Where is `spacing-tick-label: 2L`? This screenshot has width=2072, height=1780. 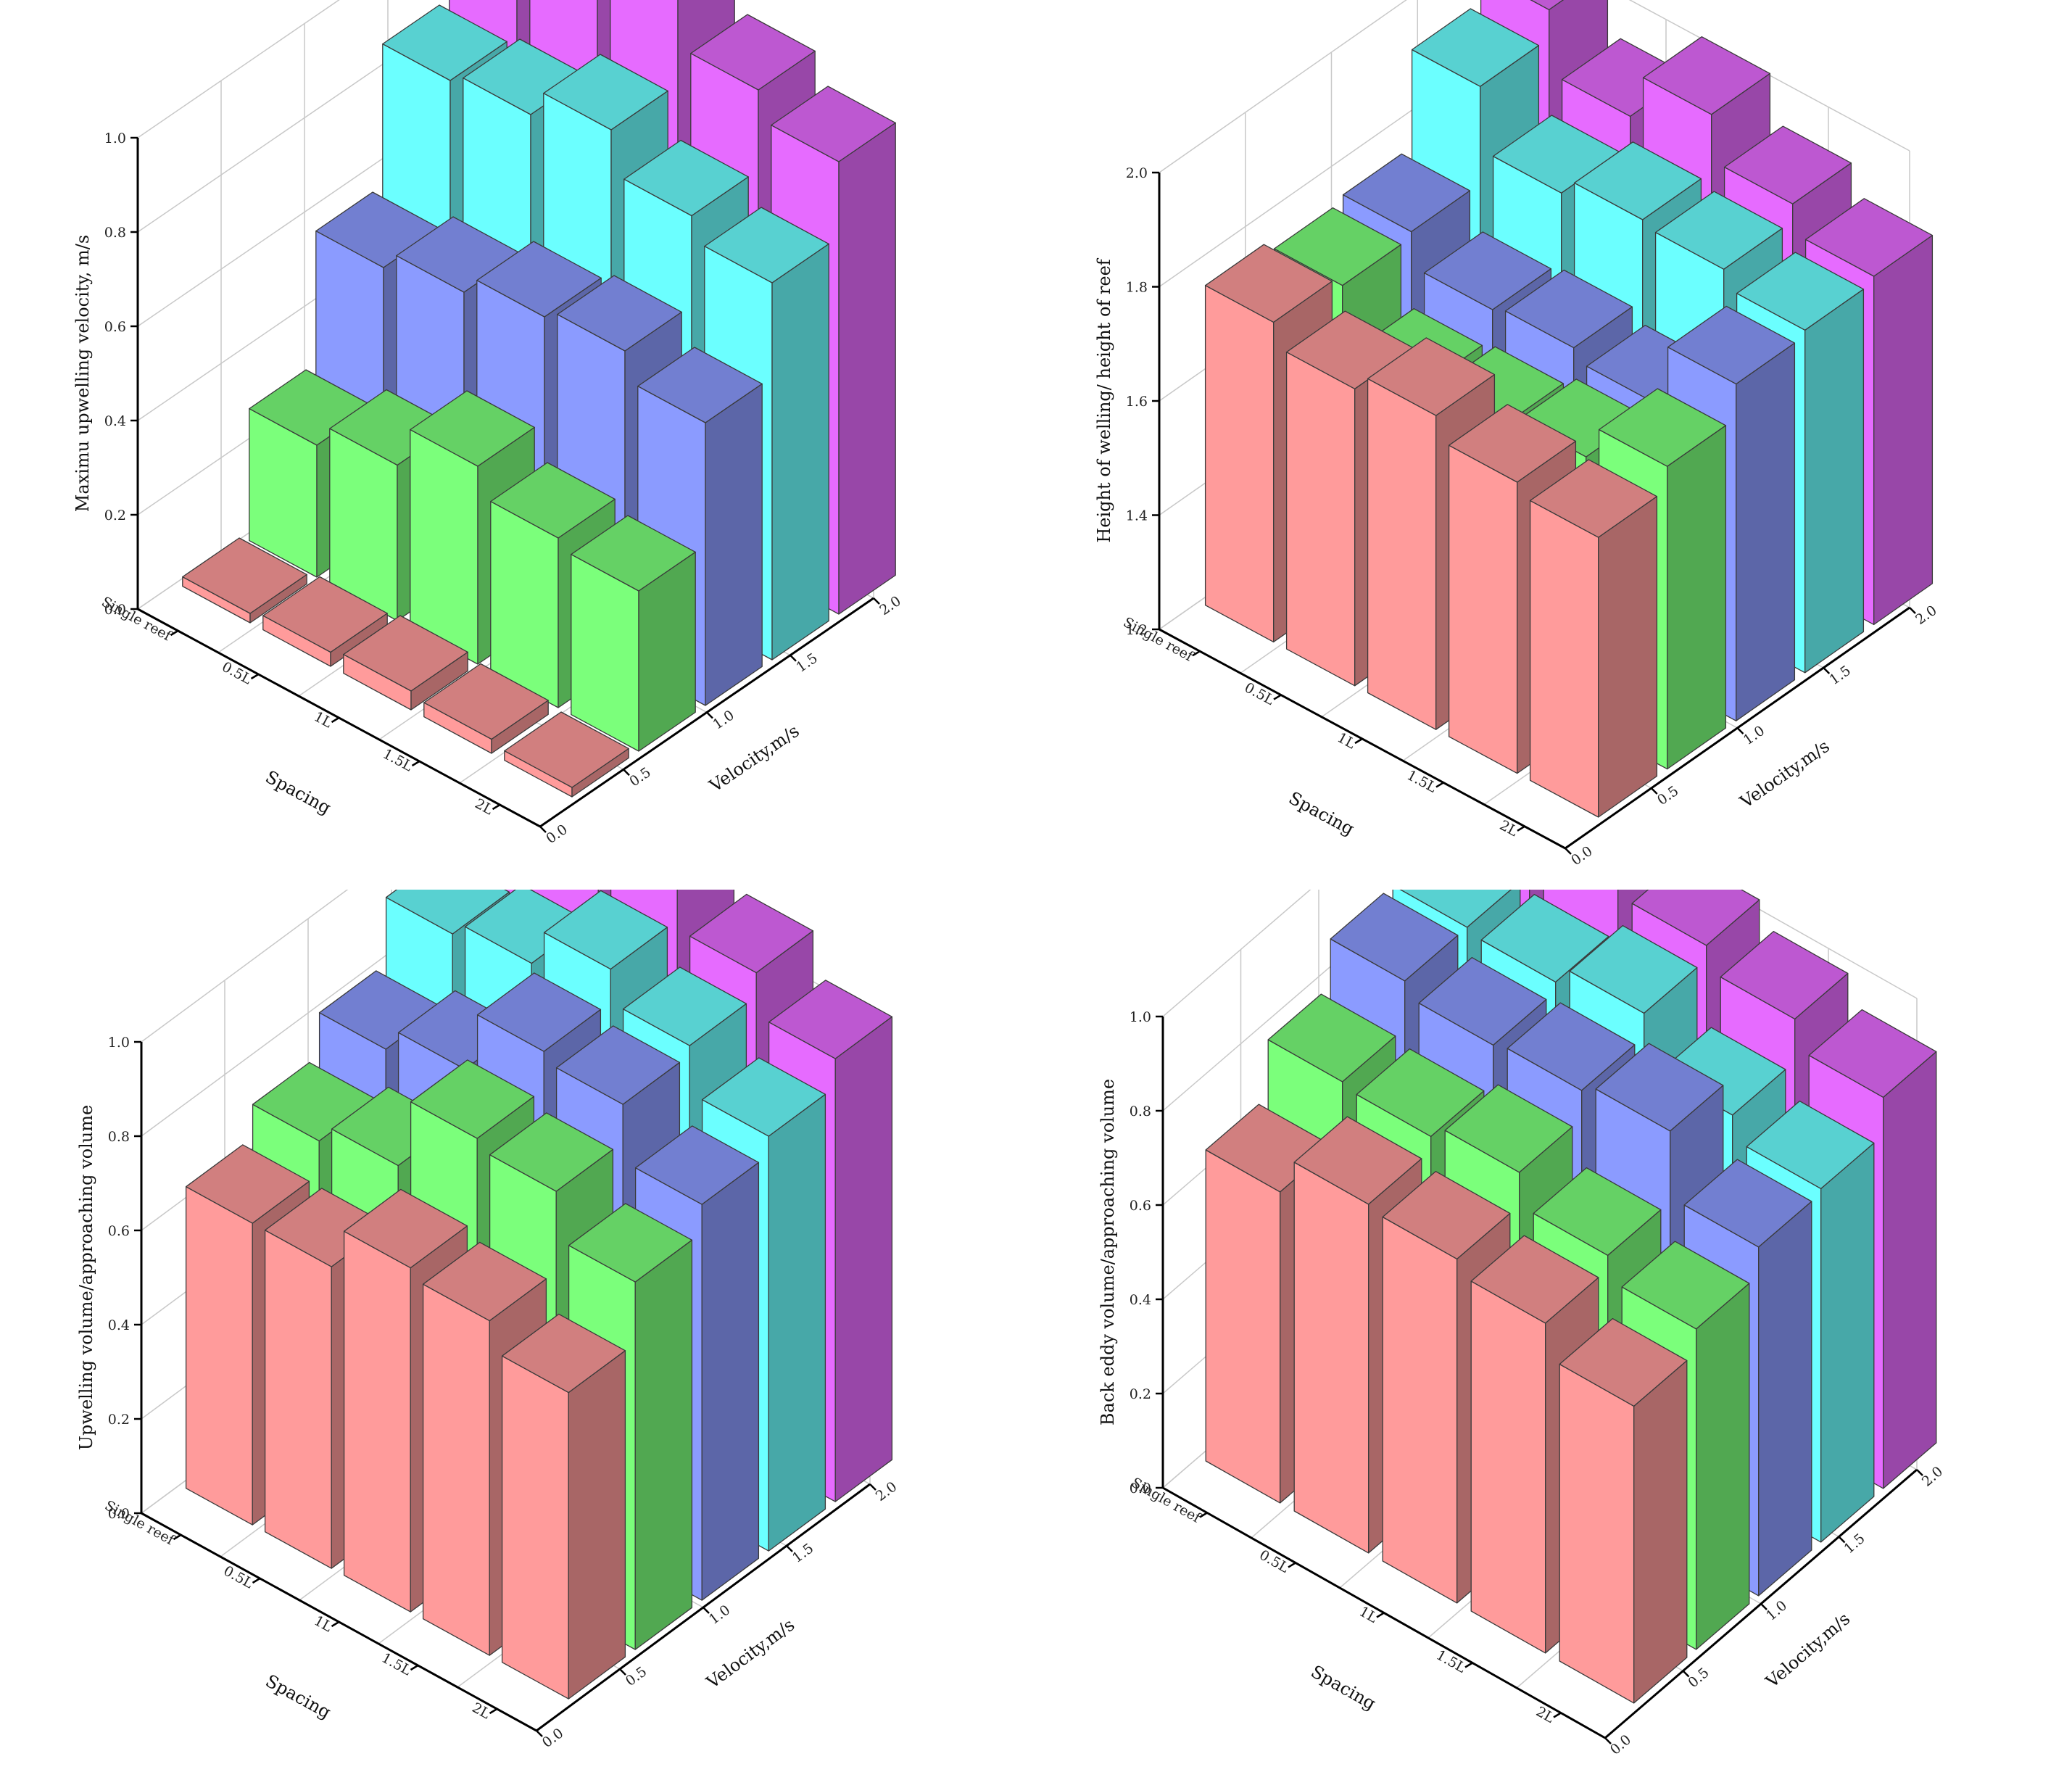 spacing-tick-label: 2L is located at coordinates (1545, 1715).